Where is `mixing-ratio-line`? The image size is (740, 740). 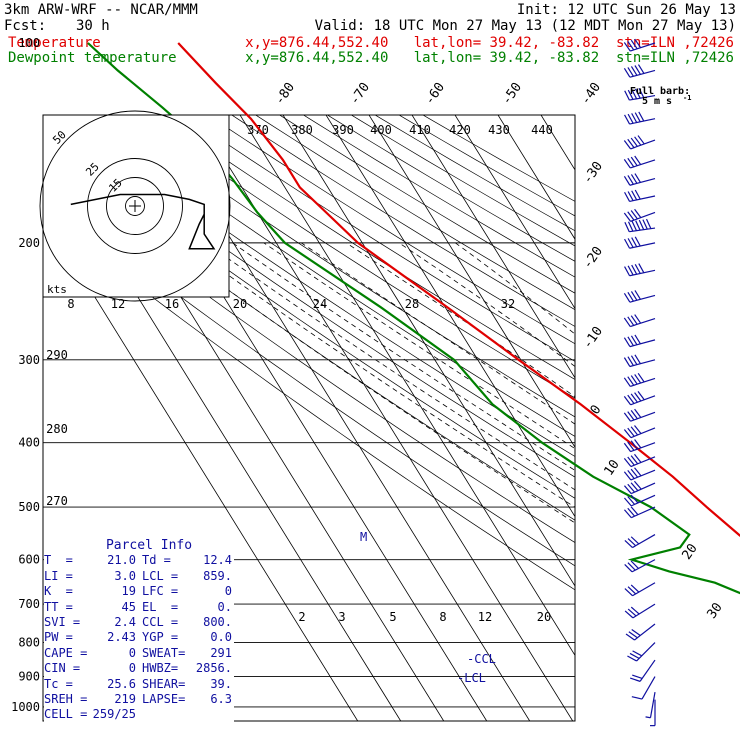 mixing-ratio-line is located at coordinates (724, 640).